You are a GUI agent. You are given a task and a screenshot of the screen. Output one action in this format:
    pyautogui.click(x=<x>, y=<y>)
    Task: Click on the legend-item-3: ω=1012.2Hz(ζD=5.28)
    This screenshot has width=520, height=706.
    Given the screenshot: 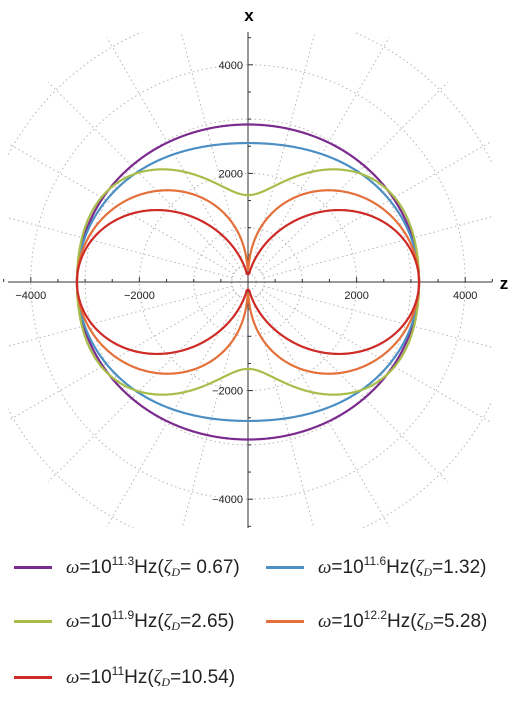 What is the action you would take?
    pyautogui.click(x=376, y=621)
    